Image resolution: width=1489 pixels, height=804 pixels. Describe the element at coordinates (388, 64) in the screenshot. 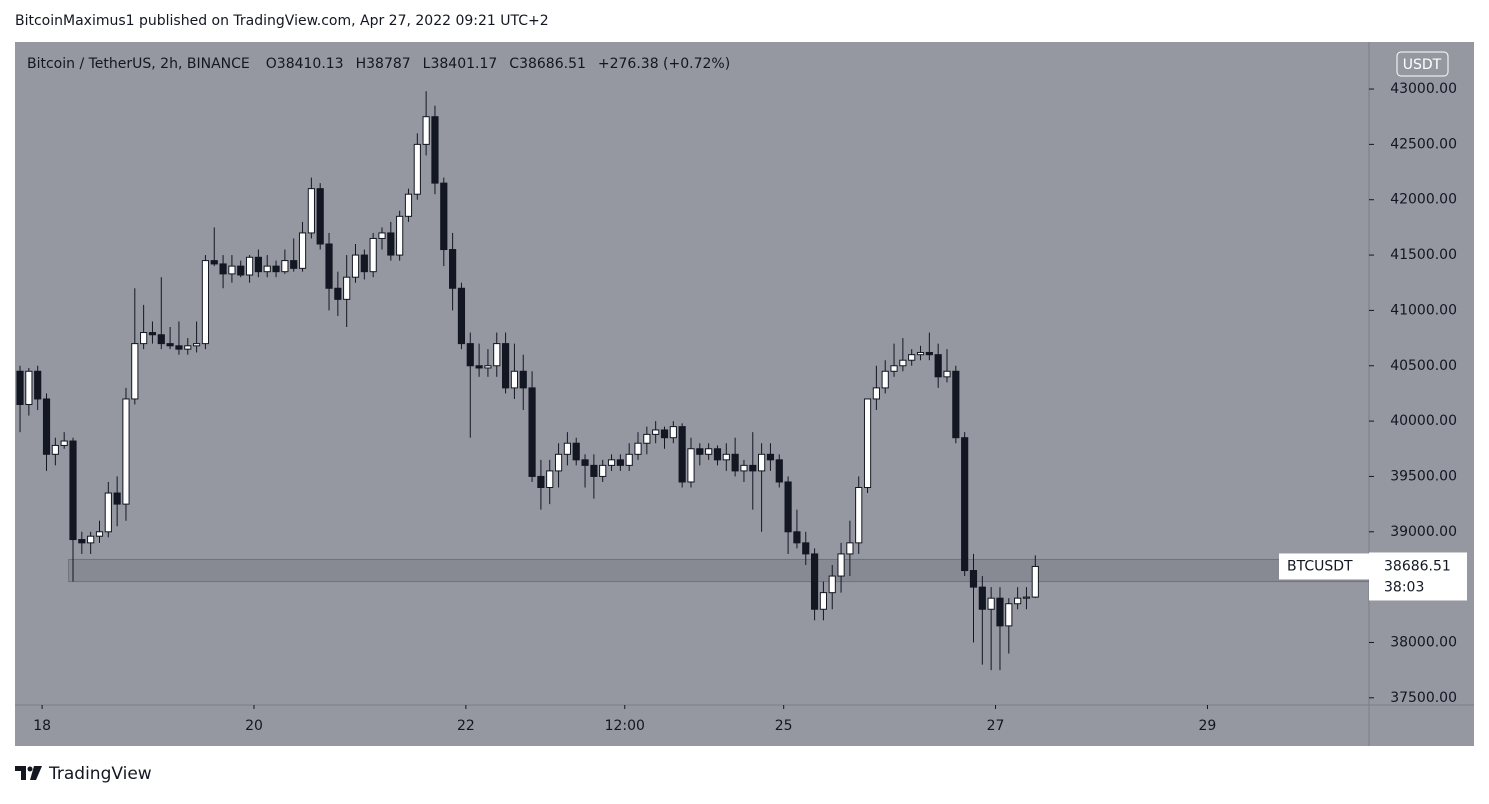

I see `ohlc-value: 38787` at that location.